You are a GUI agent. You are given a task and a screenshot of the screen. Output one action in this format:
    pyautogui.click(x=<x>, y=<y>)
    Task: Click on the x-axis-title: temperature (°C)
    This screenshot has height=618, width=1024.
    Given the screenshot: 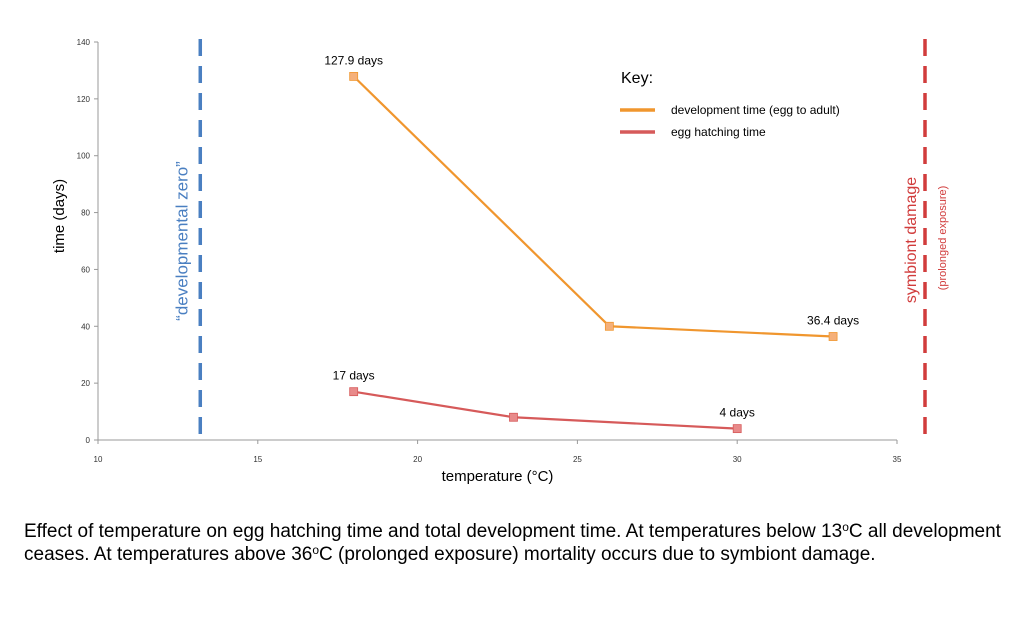 What is the action you would take?
    pyautogui.click(x=498, y=476)
    